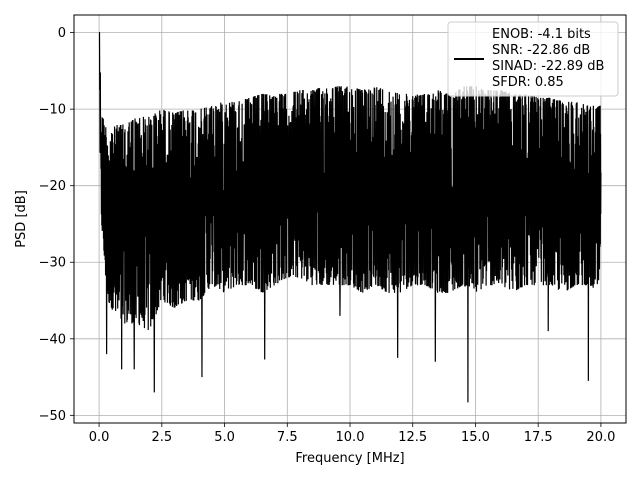  I want to click on x-tick-label: 15.0, so click(475, 437).